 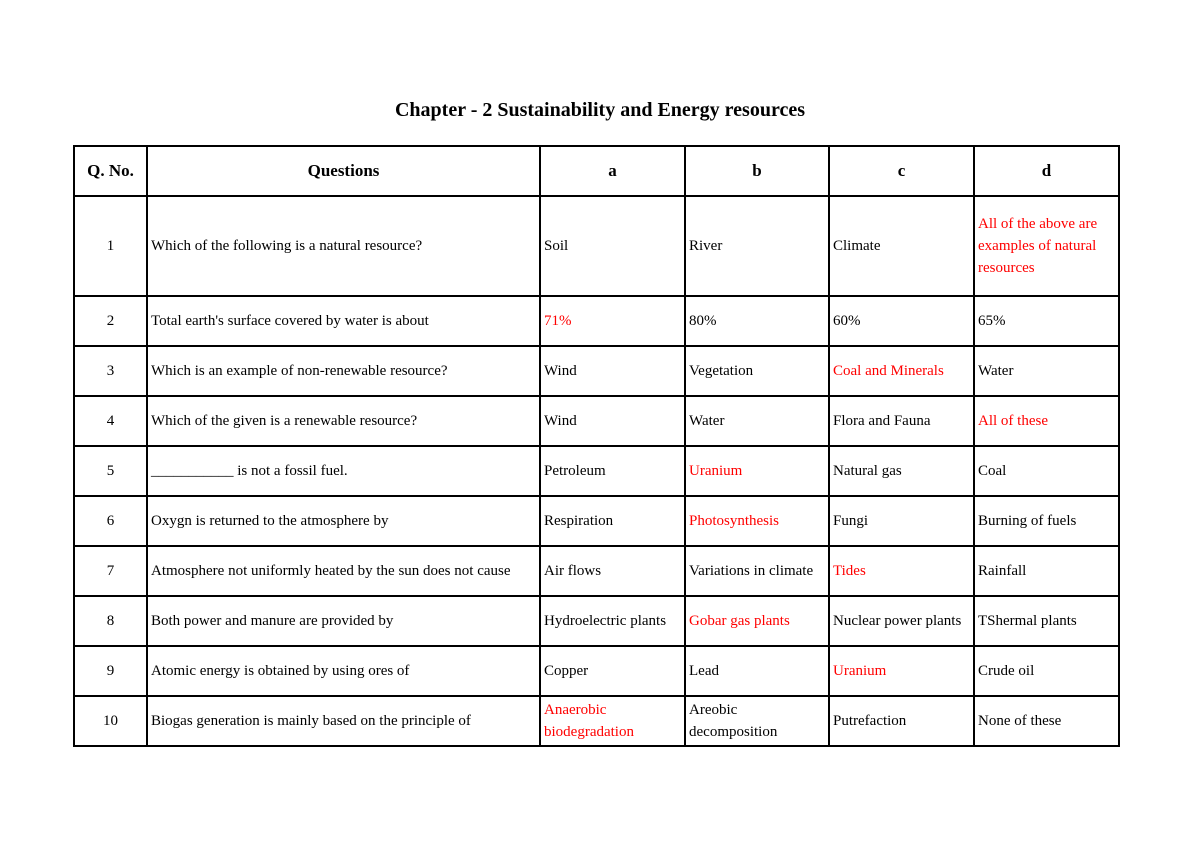 I want to click on question-number: 8, so click(x=110, y=621).